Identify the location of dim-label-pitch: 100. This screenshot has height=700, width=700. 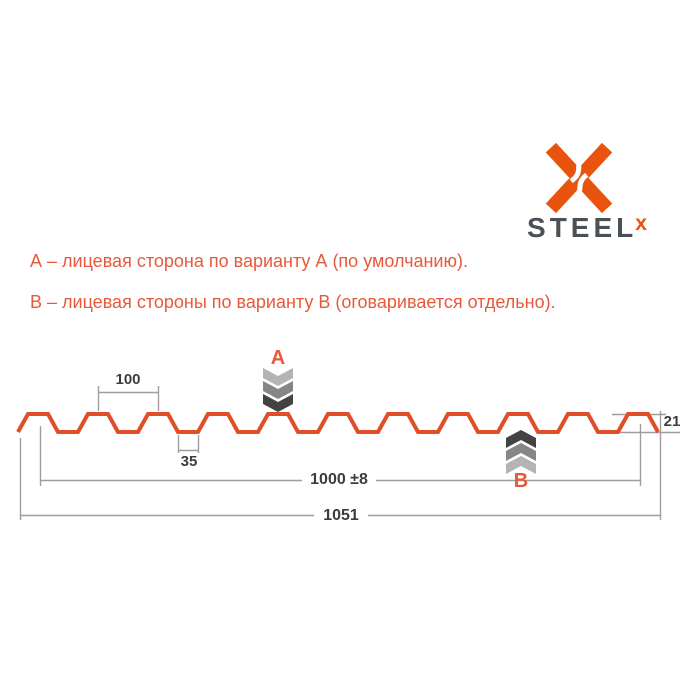
(128, 379).